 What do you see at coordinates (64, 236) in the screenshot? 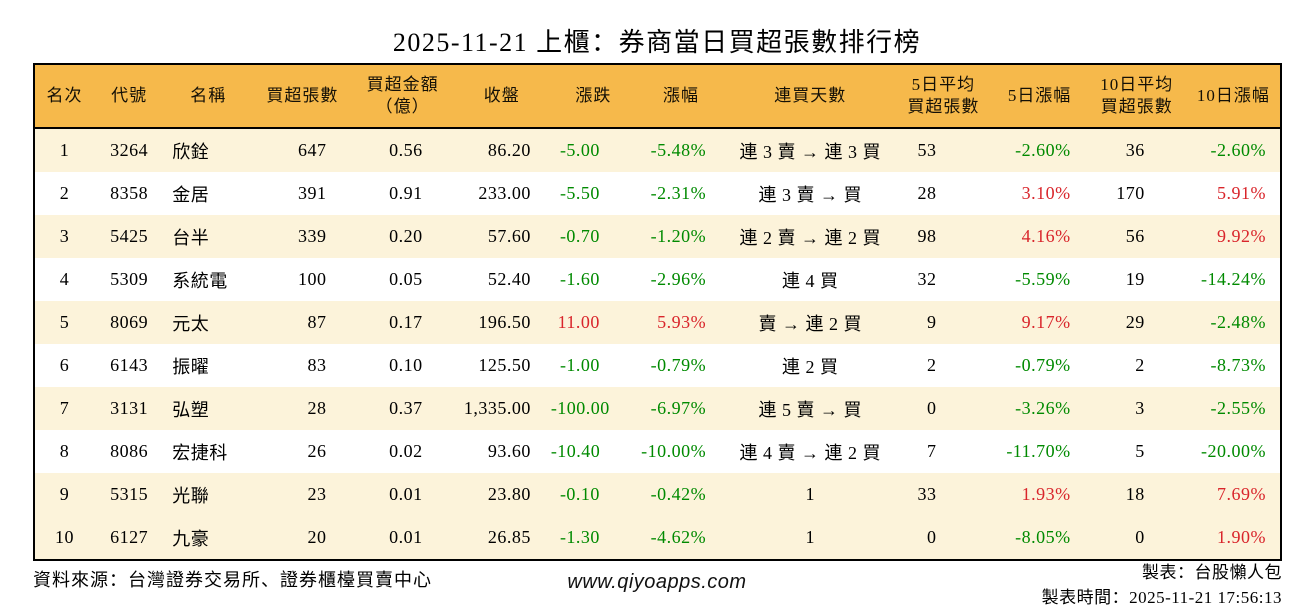
I see `cell-rank: 3` at bounding box center [64, 236].